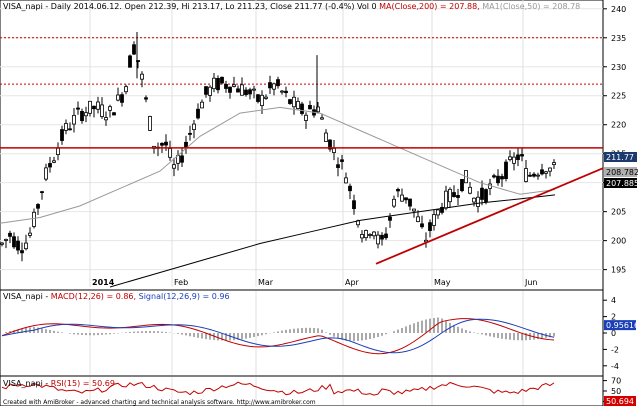 Image resolution: width=638 pixels, height=406 pixels. Describe the element at coordinates (103, 282) in the screenshot. I see `x-tick-label: 2014` at that location.